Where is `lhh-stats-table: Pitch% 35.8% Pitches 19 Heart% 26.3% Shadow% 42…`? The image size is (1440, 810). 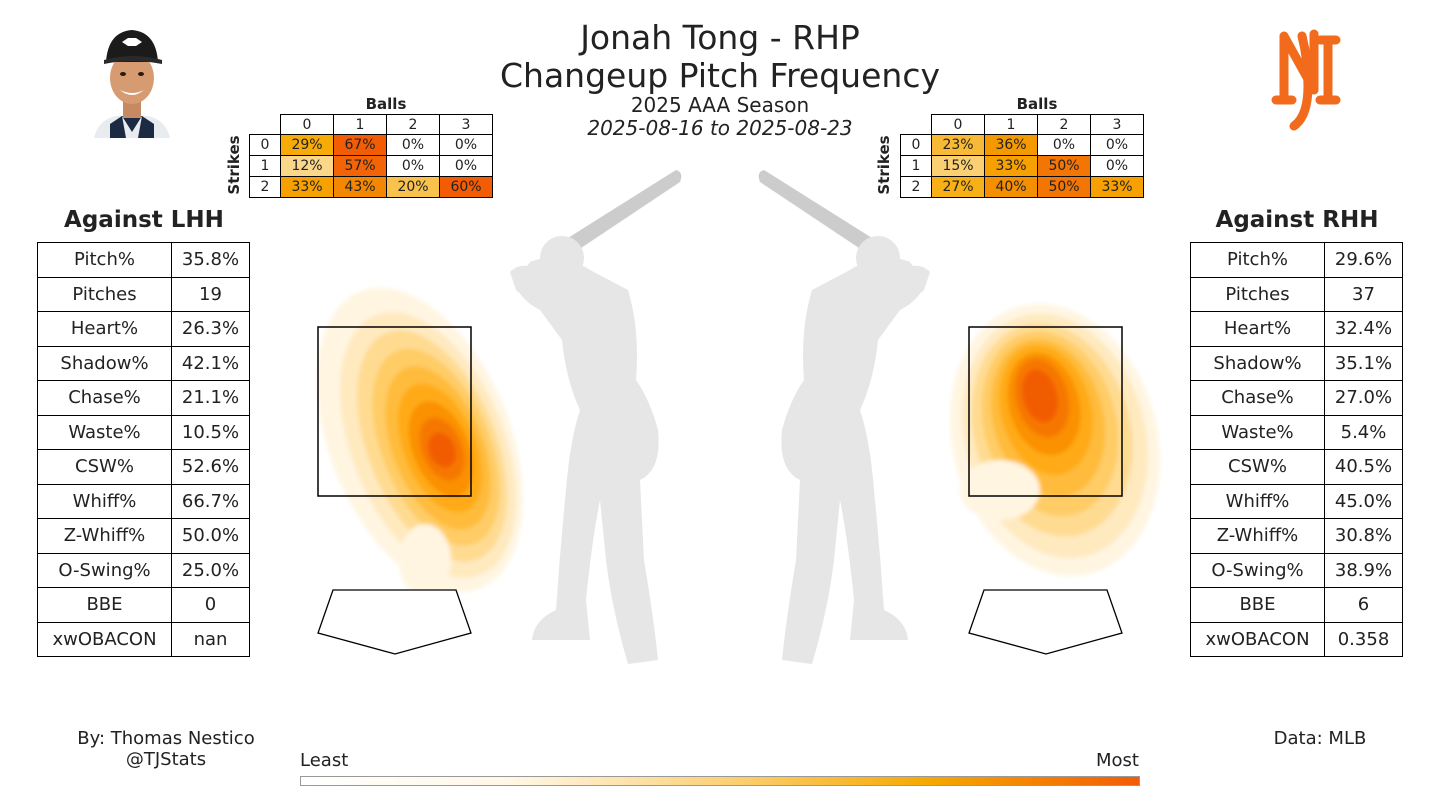 lhh-stats-table: Pitch% 35.8% Pitches 19 Heart% 26.3% Shadow% 42… is located at coordinates (143, 449).